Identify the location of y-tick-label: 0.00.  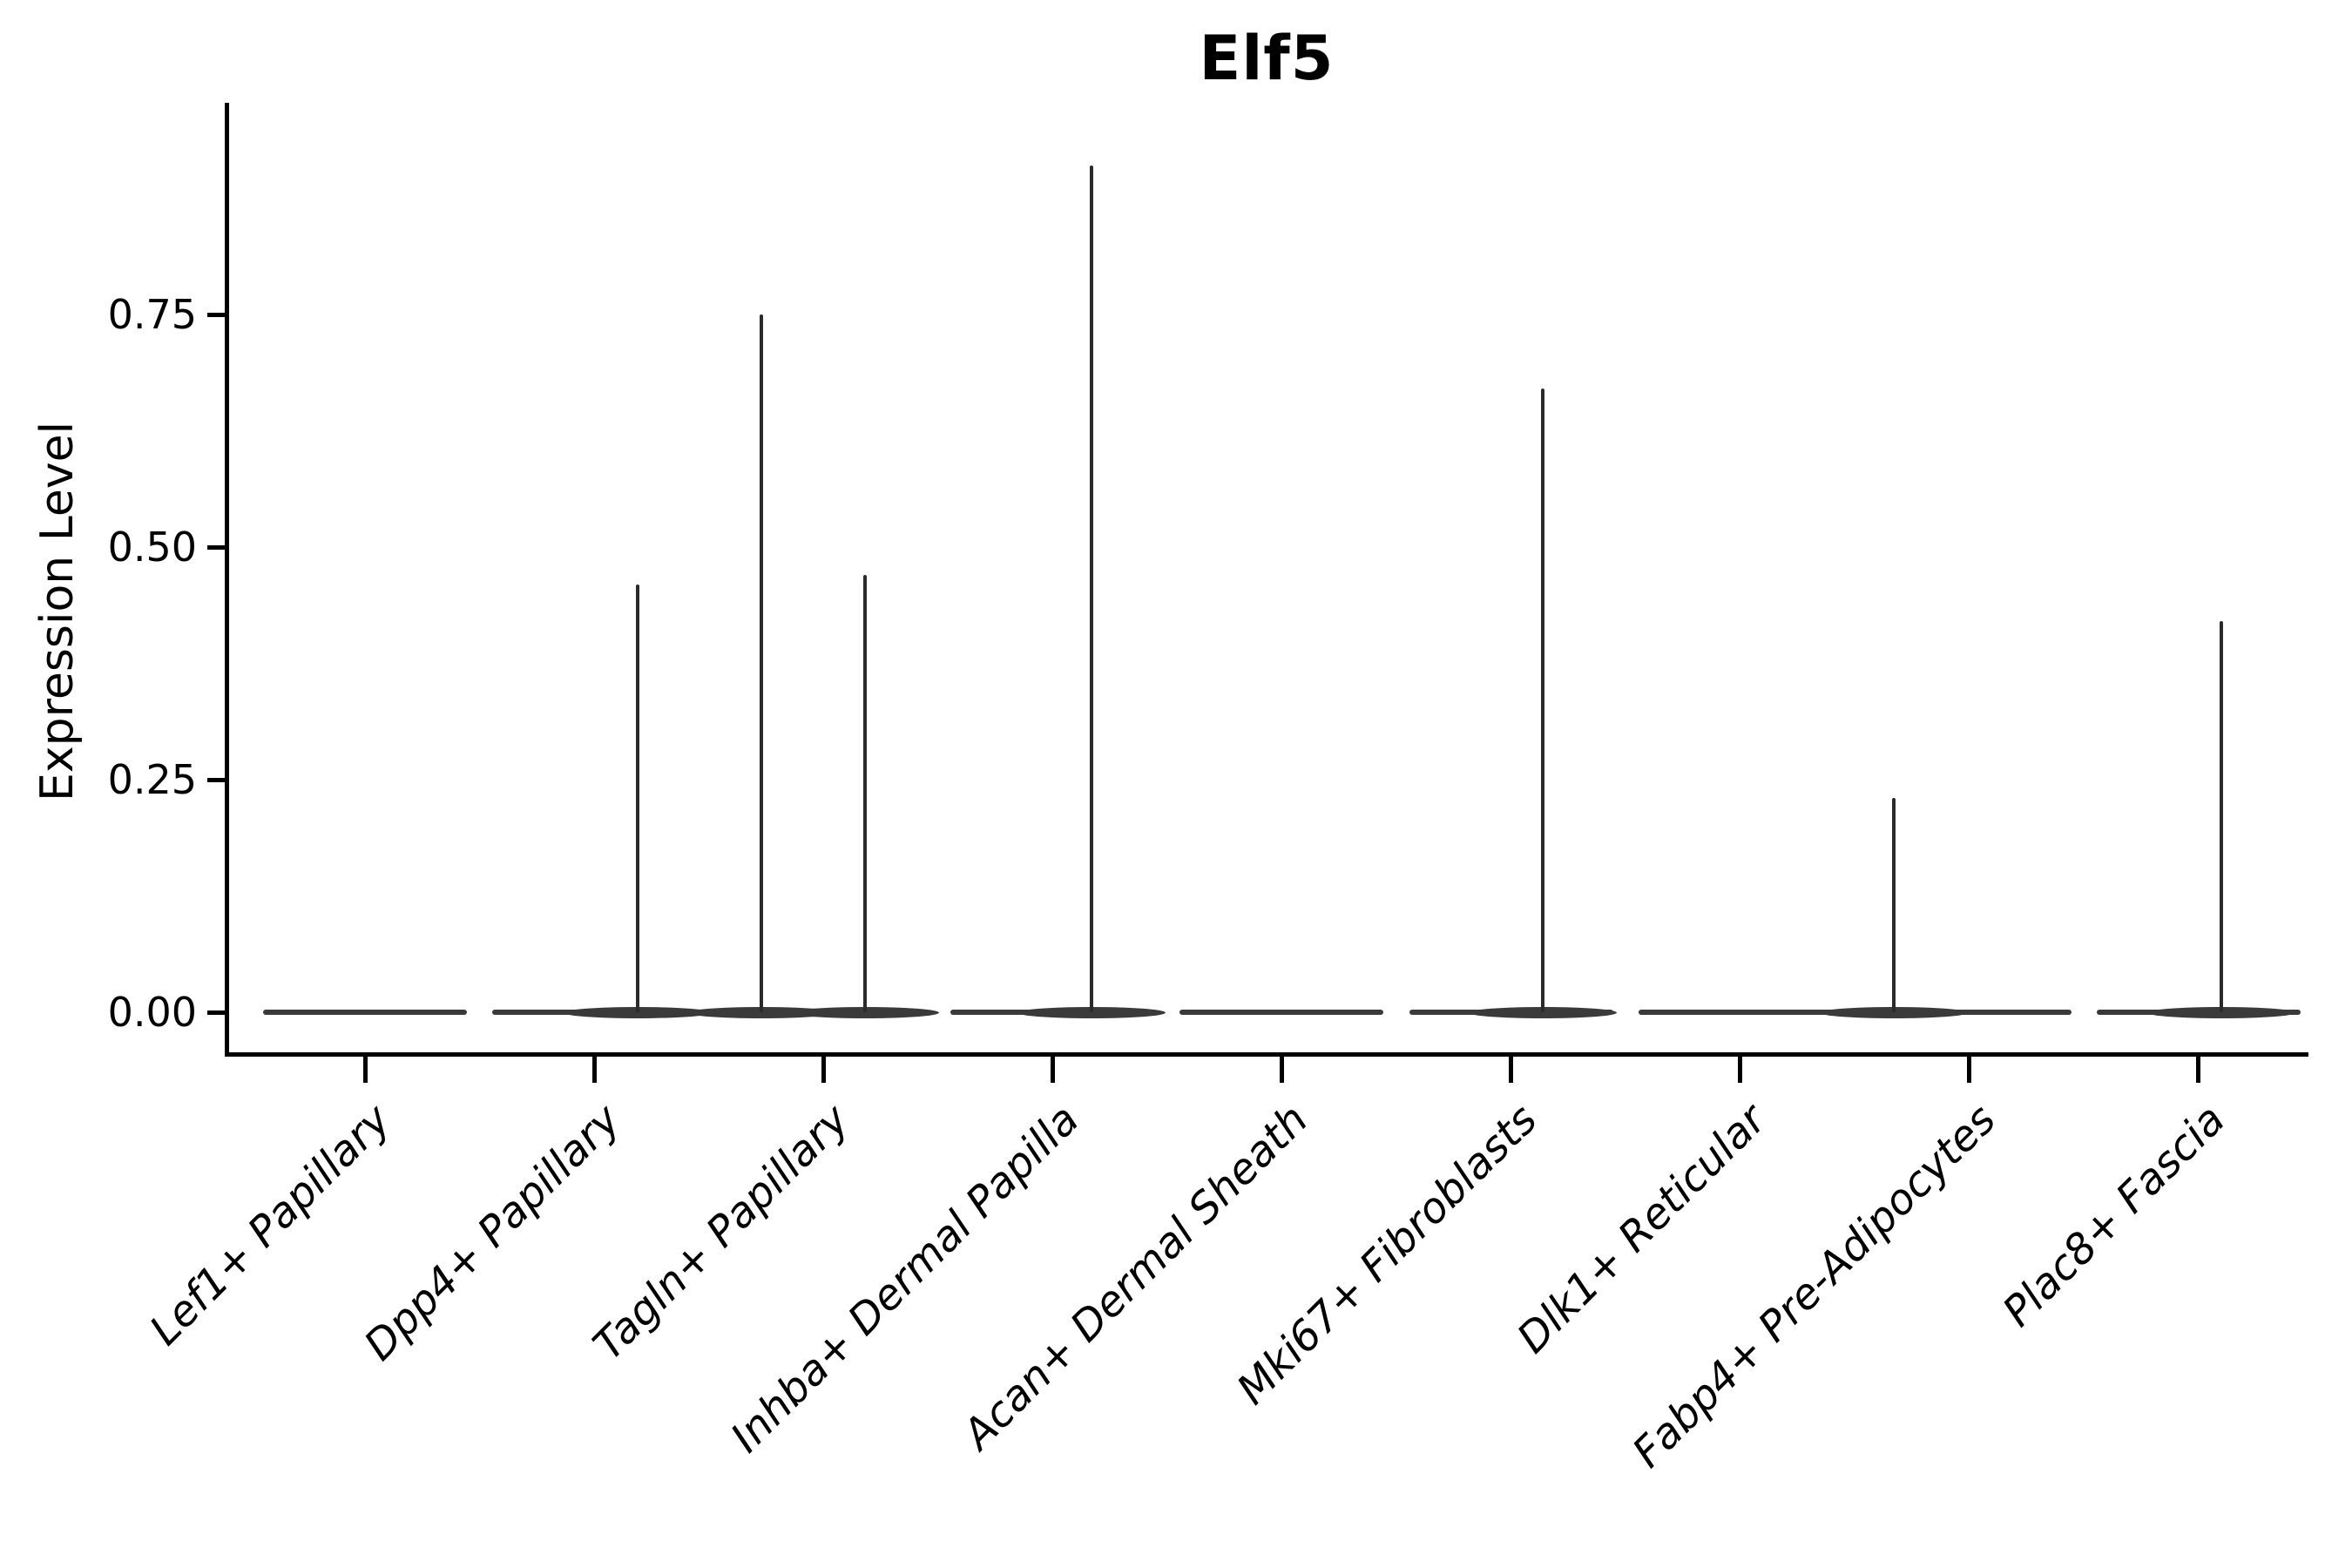
(152, 1013).